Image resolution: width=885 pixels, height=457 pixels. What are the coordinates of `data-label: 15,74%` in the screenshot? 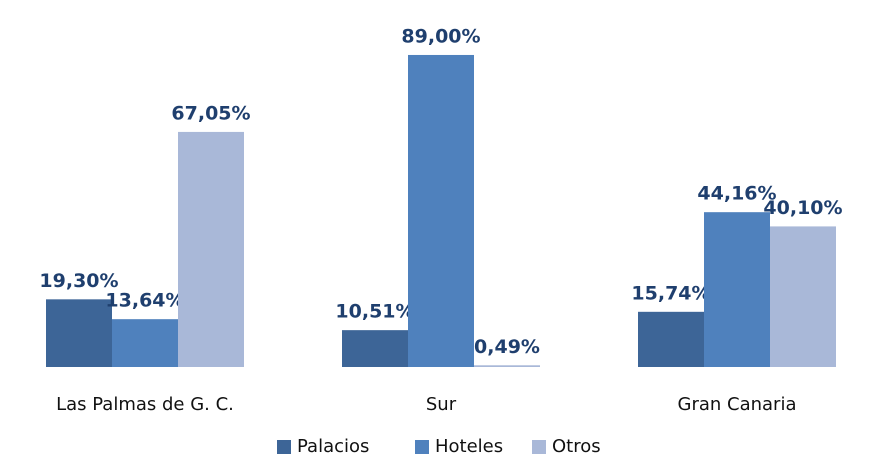 It's located at (670, 293).